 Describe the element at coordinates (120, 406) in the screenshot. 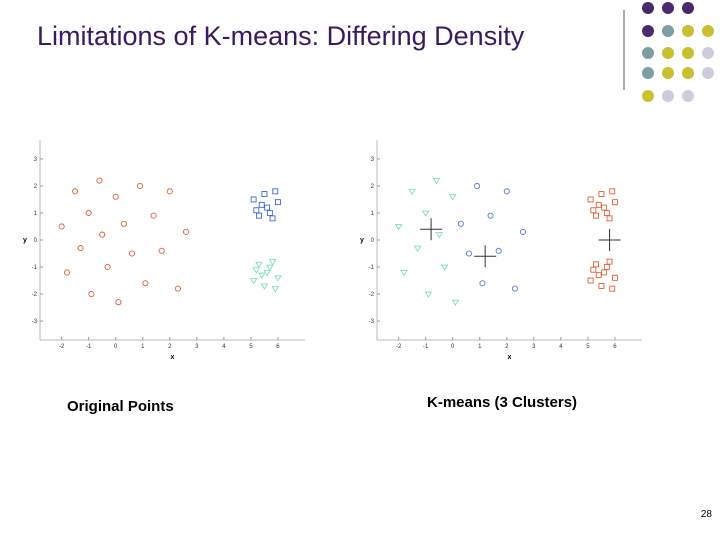

I see `caption: Original Points` at that location.